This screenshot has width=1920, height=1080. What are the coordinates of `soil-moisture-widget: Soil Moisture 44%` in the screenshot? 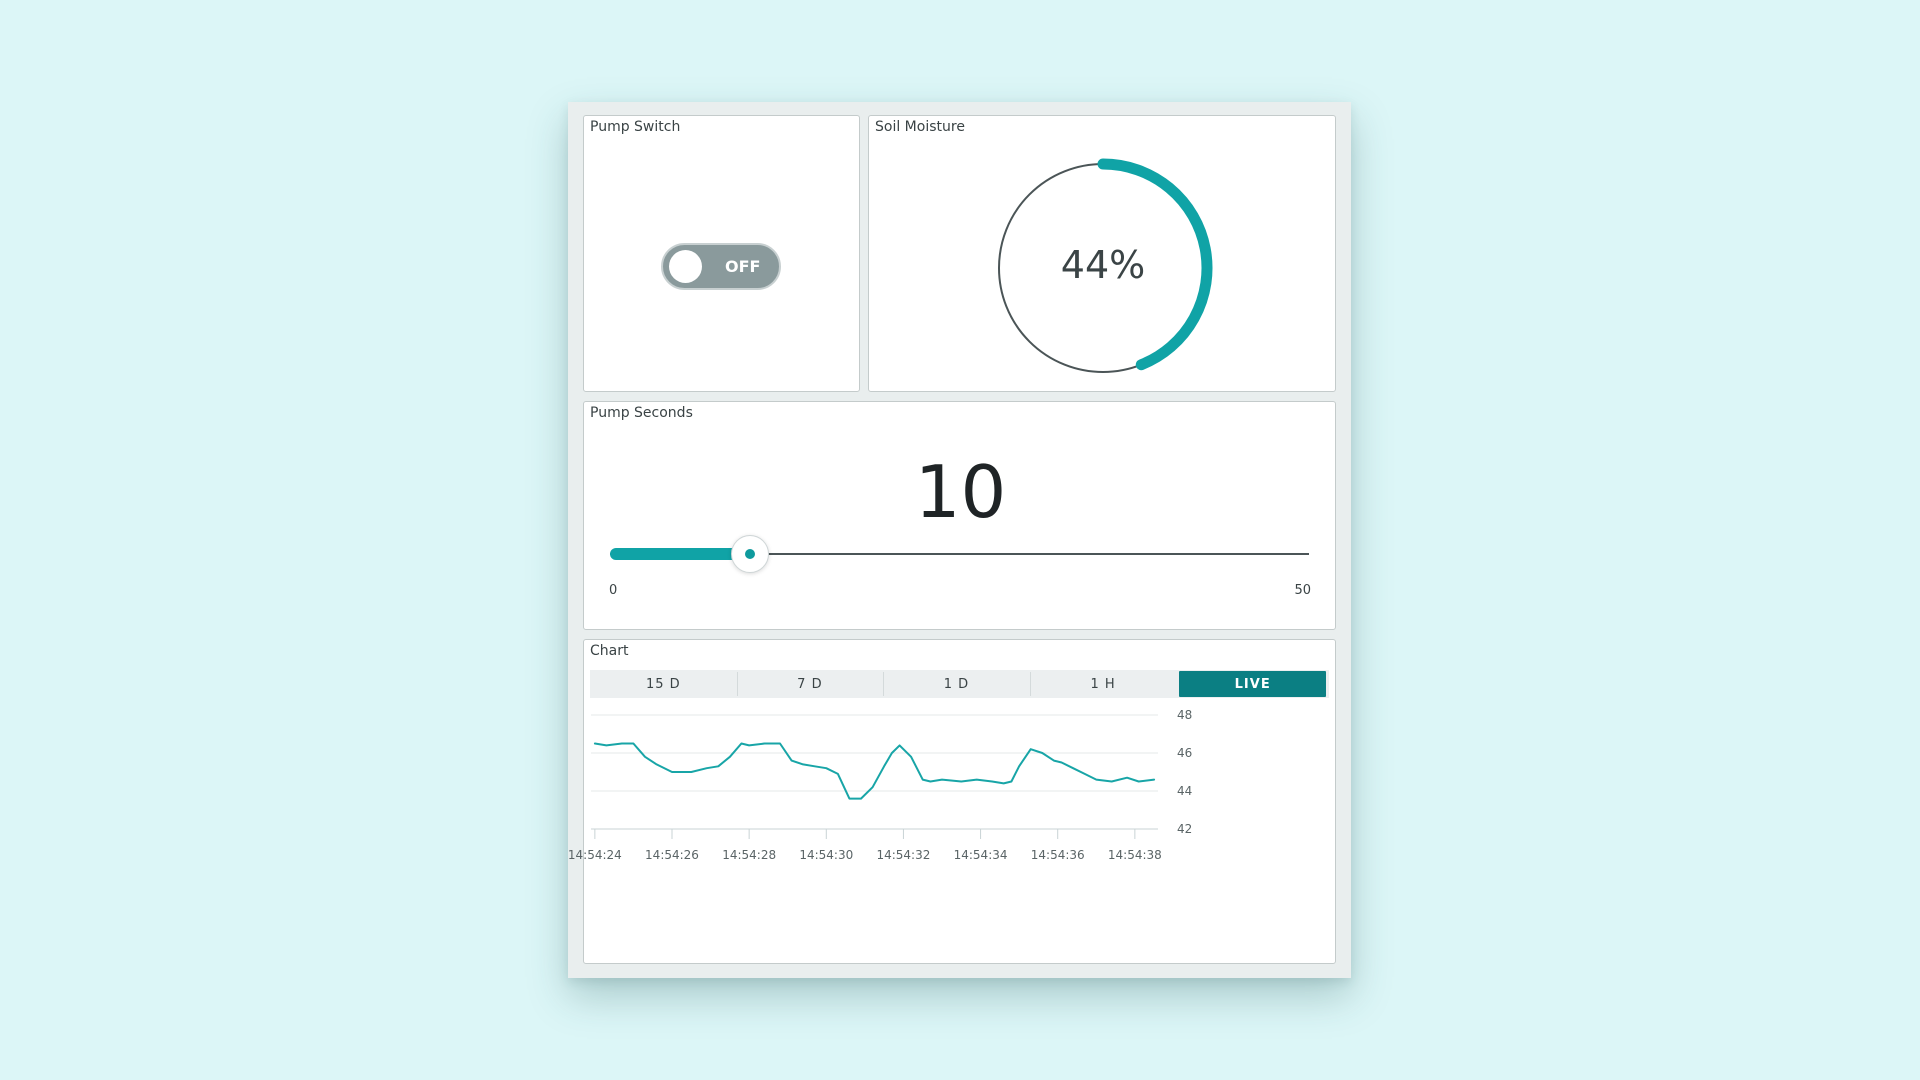 It's located at (1102, 253).